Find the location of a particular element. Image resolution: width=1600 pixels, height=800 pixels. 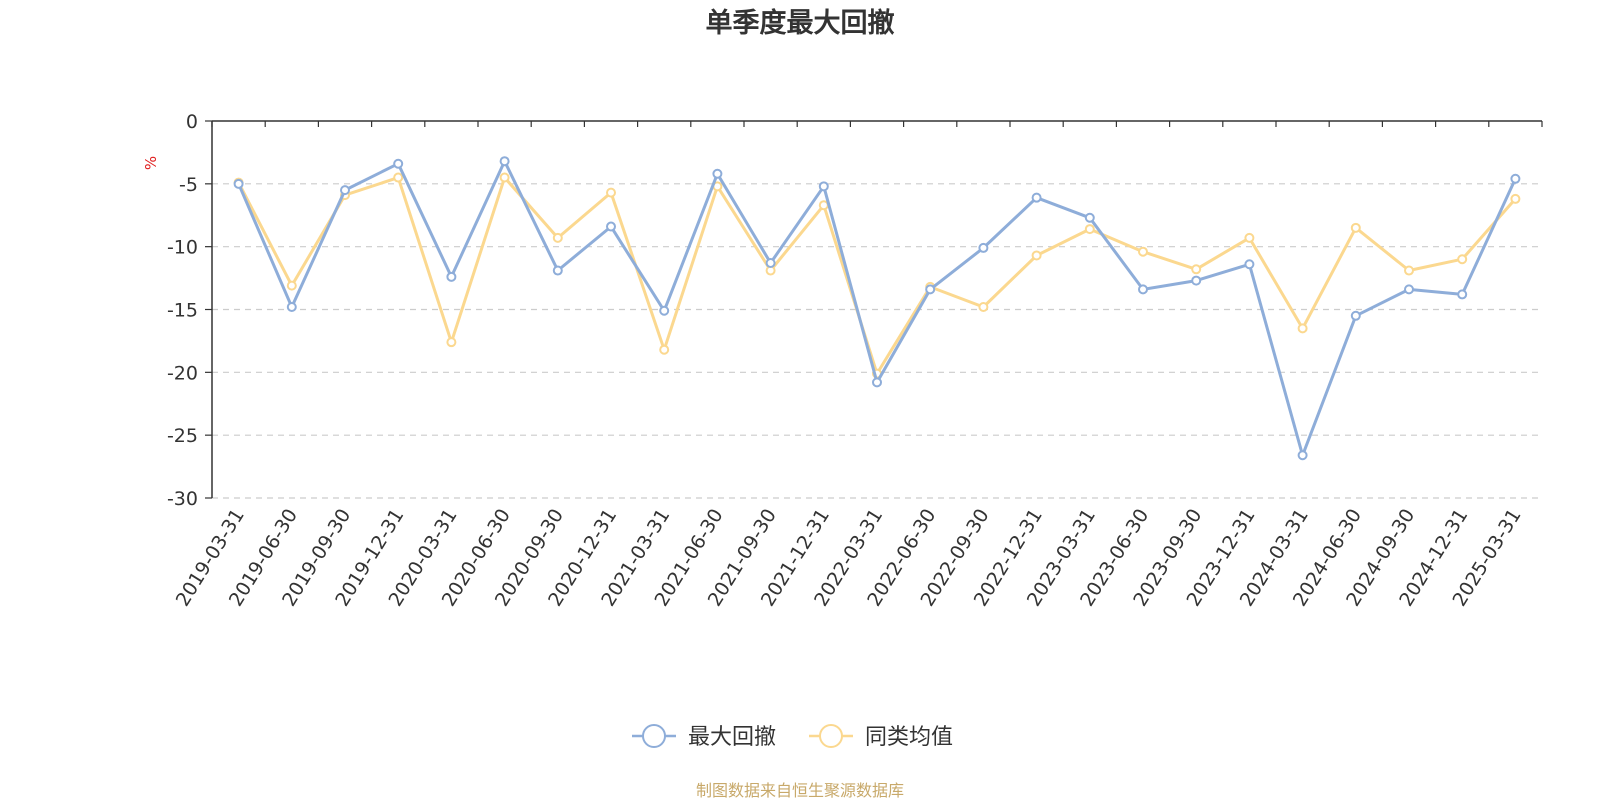

y-tick-label: -5 is located at coordinates (188, 185).